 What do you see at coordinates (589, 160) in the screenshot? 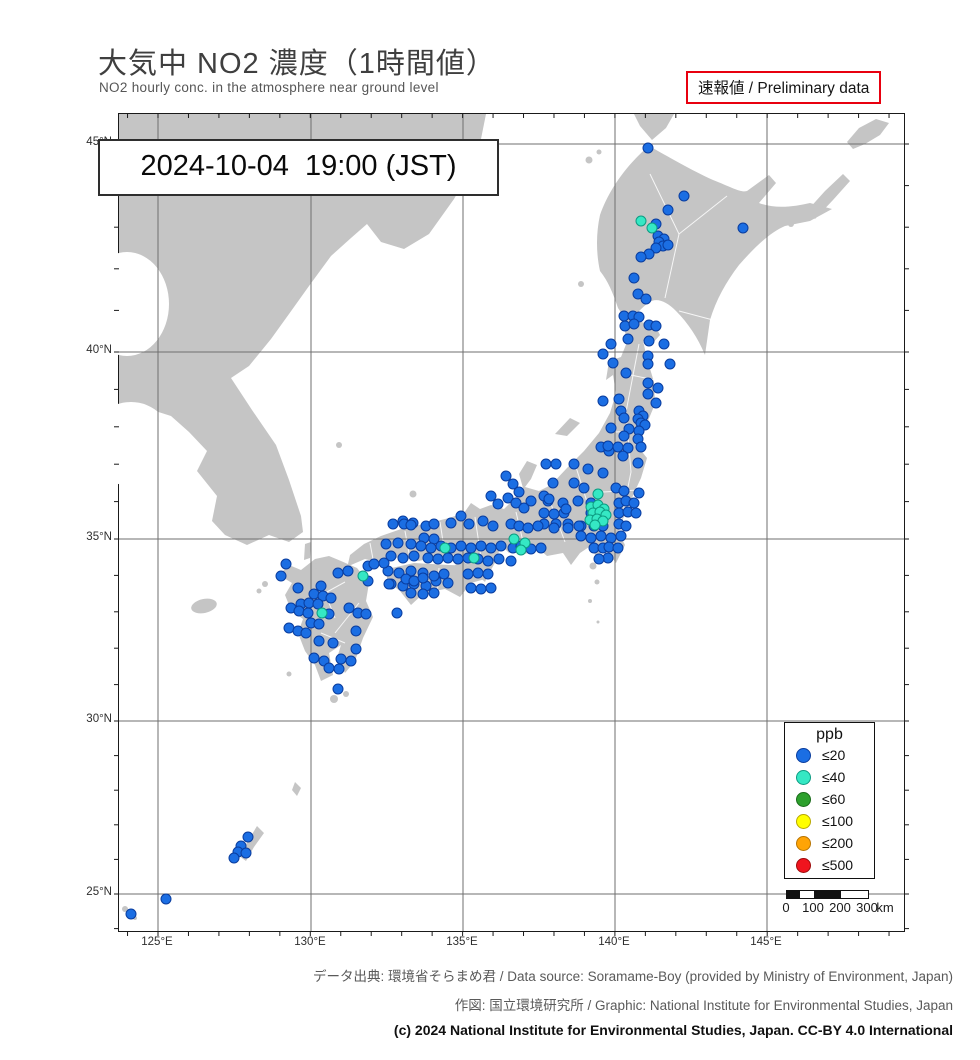
I see `land-rishiri` at bounding box center [589, 160].